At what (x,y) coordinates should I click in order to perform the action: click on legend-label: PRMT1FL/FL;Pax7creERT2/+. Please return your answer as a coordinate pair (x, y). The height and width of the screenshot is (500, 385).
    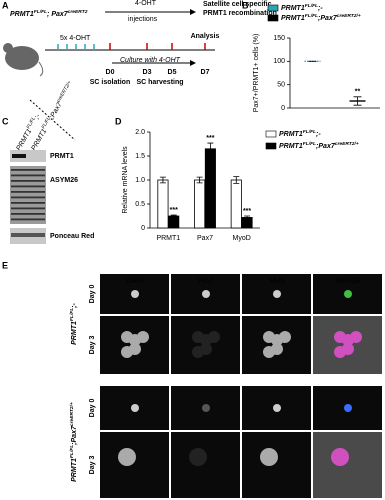
    Looking at the image, I should click on (319, 145).